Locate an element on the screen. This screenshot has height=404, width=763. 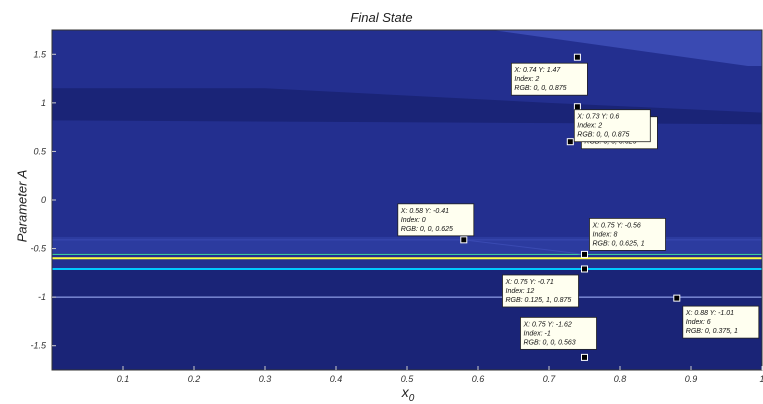
diagonal-feature is located at coordinates (524, 247).